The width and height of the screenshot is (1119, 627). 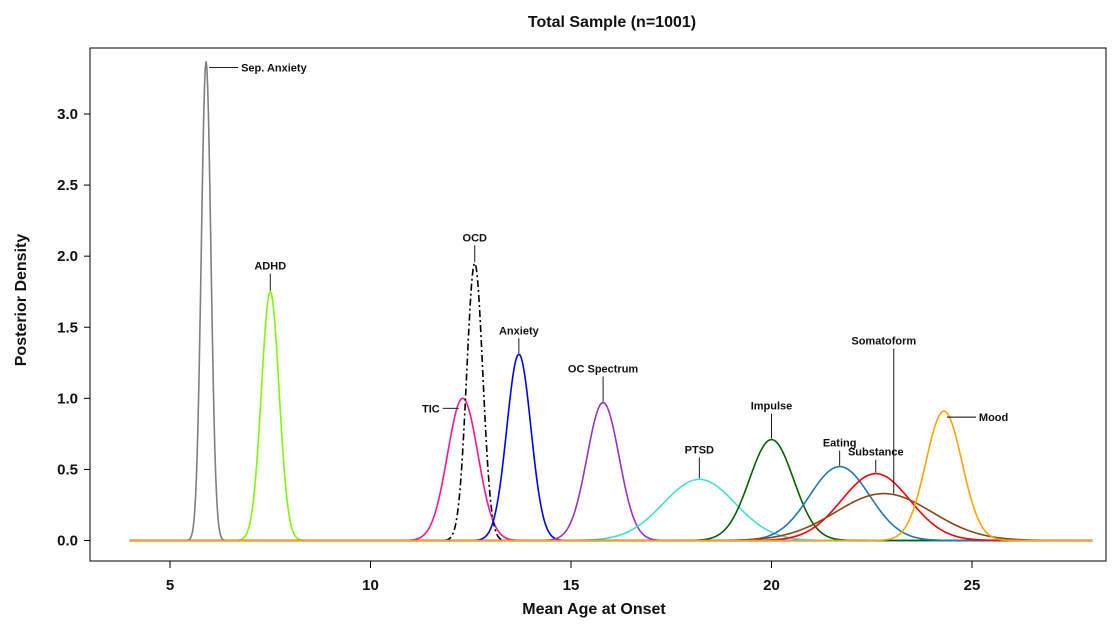 I want to click on annotation-label-tic: TIC, so click(x=431, y=409).